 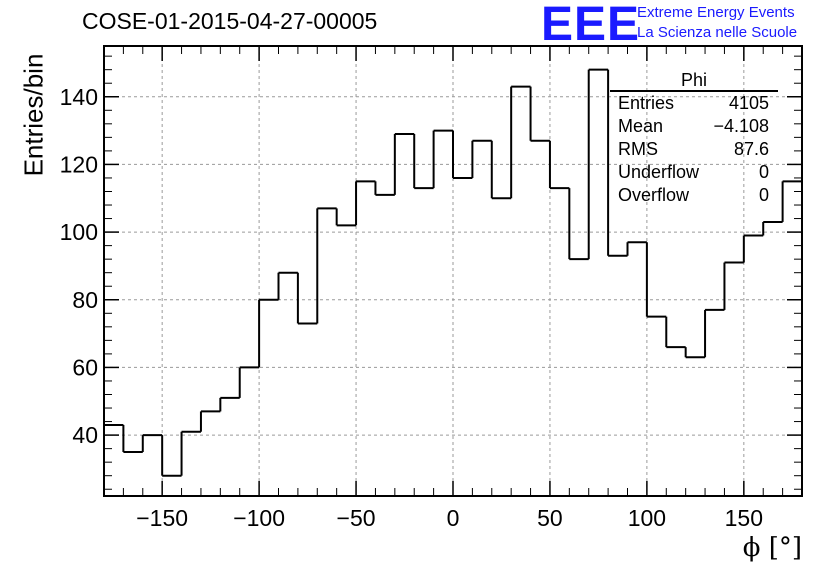 What do you see at coordinates (647, 518) in the screenshot?
I see `x-tick-label: 100` at bounding box center [647, 518].